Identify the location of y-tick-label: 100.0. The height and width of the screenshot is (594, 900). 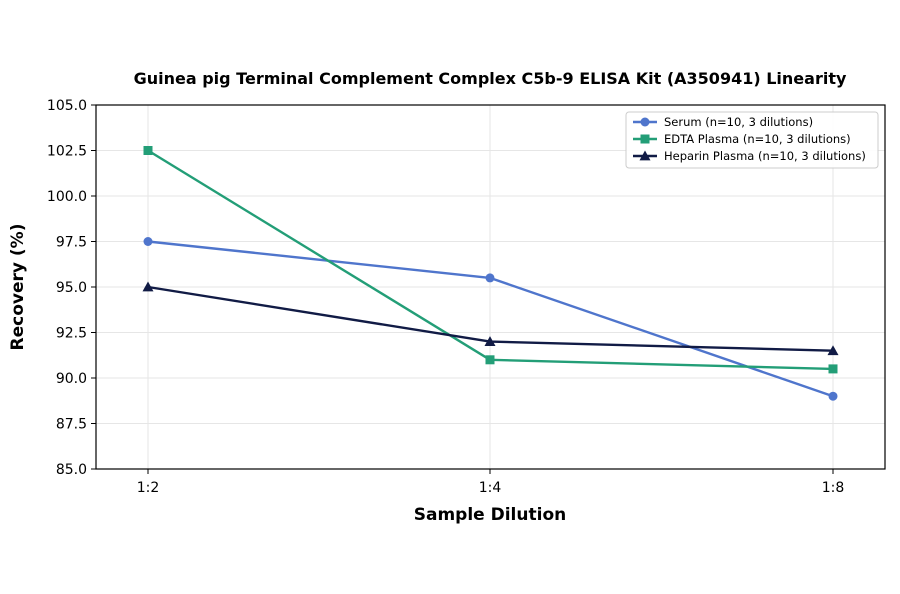
(67, 197).